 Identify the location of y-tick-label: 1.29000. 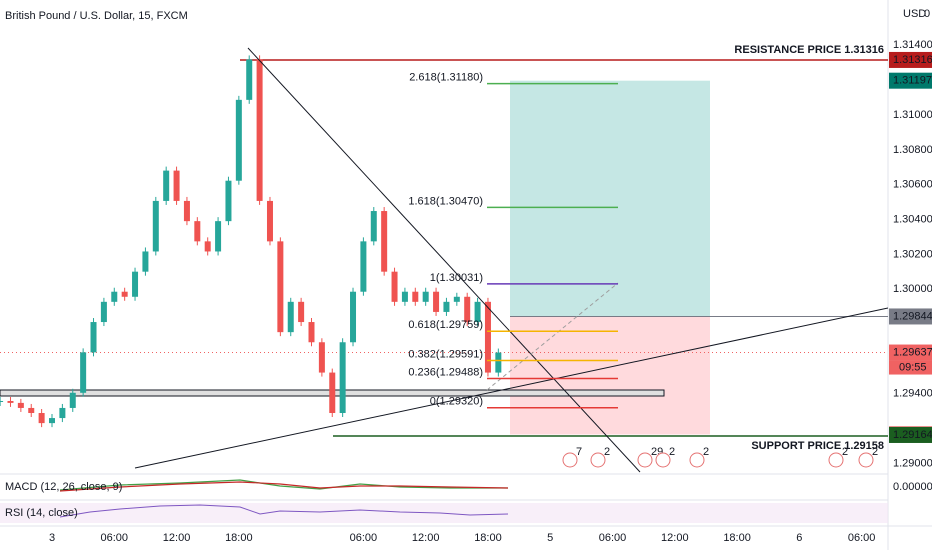
(912, 463).